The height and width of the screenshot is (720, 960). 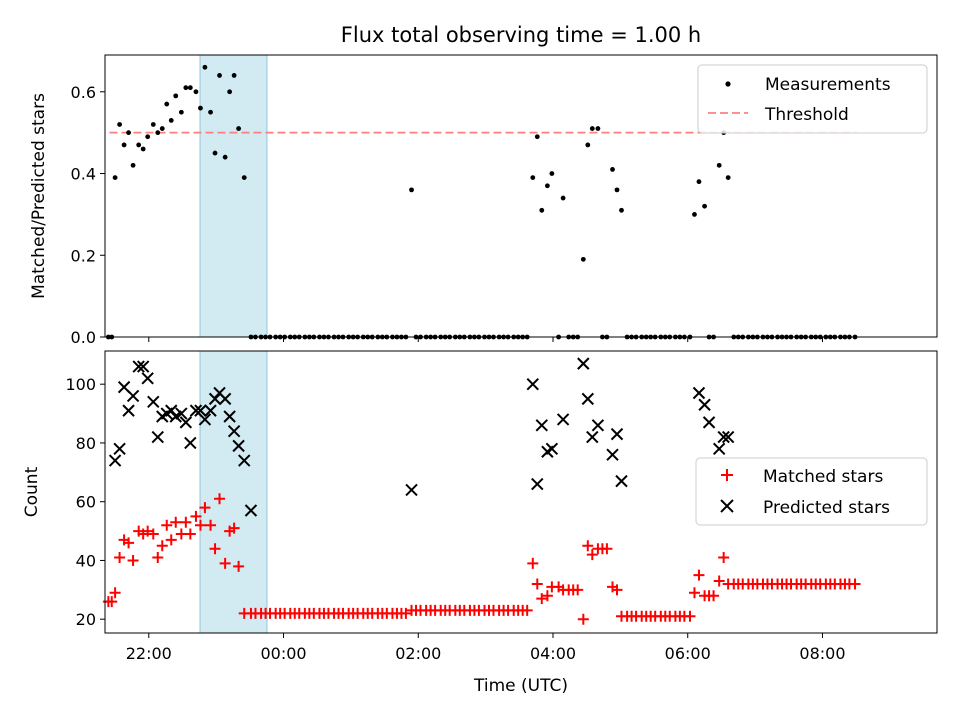 What do you see at coordinates (86, 443) in the screenshot?
I see `bottom-y-tick-label: 80` at bounding box center [86, 443].